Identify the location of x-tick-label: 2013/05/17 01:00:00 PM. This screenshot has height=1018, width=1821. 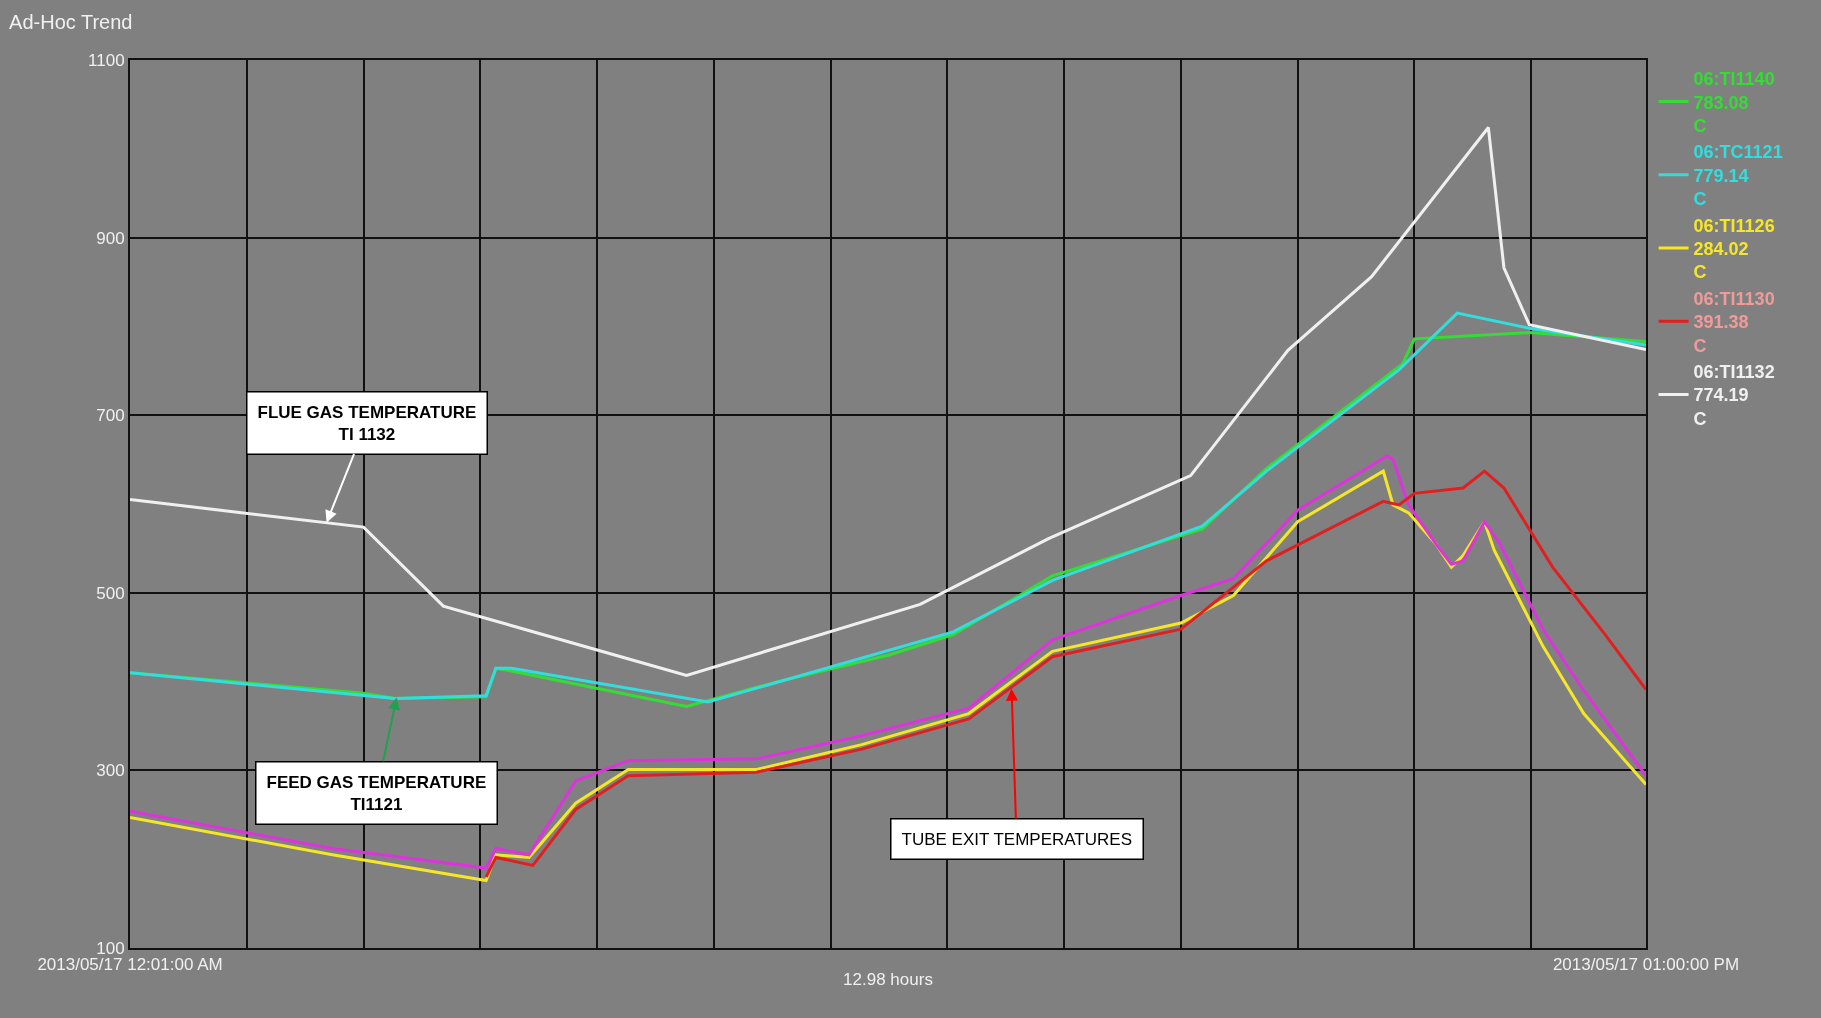
(1646, 965).